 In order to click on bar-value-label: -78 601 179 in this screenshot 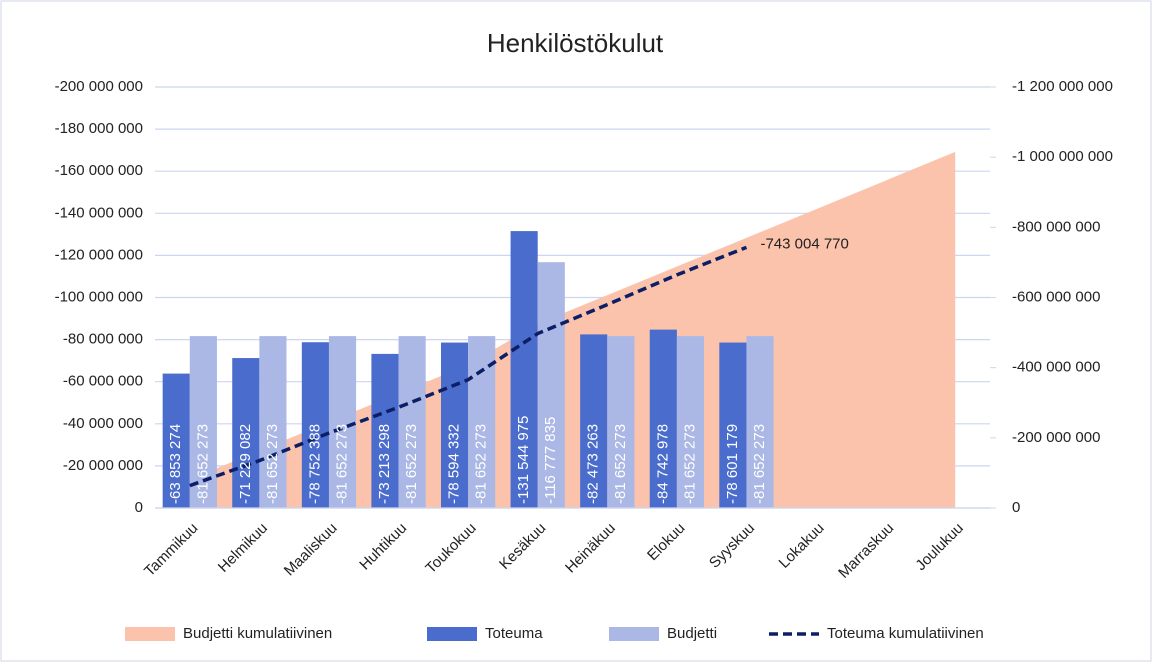, I will do `click(732, 464)`.